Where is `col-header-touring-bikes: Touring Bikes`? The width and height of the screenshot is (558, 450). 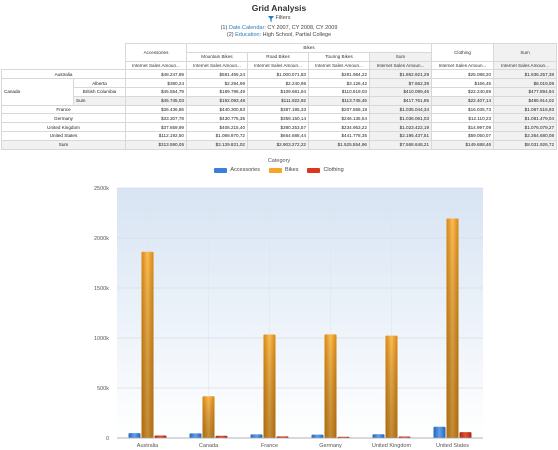 col-header-touring-bikes: Touring Bikes is located at coordinates (339, 56).